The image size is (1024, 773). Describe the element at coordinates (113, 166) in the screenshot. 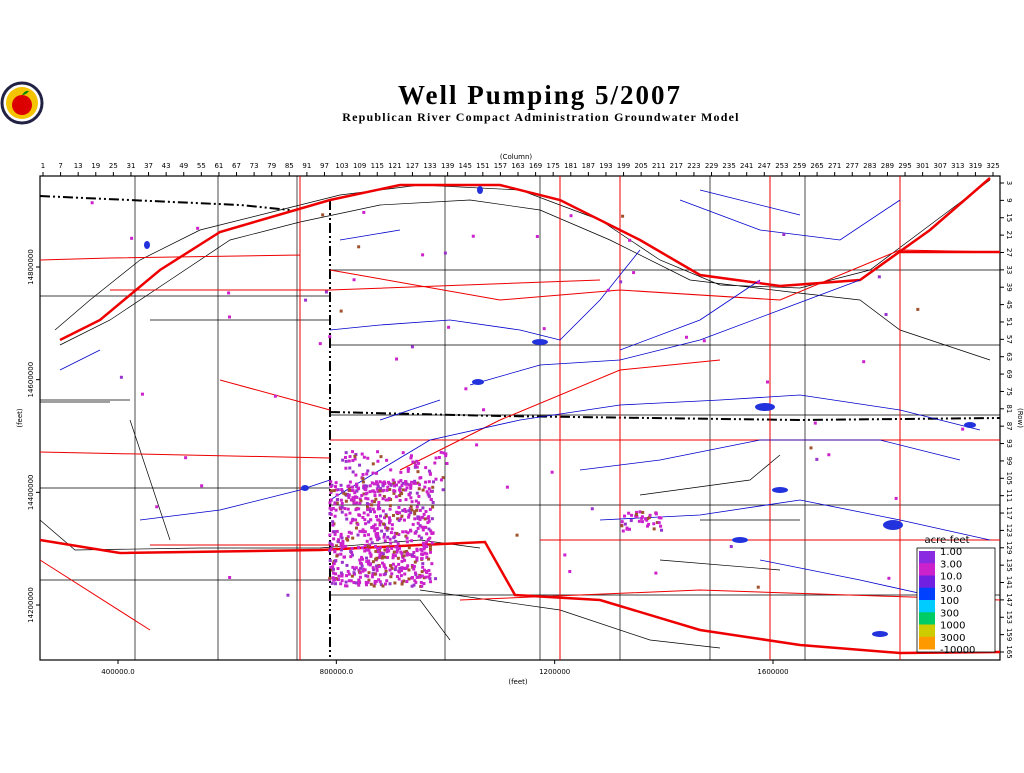

I see `column-tick-label: 25` at that location.